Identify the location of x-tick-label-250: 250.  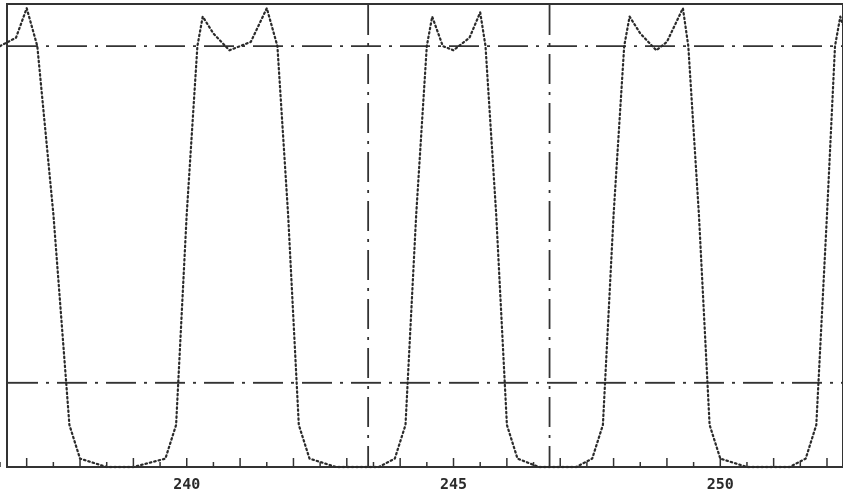
(720, 484).